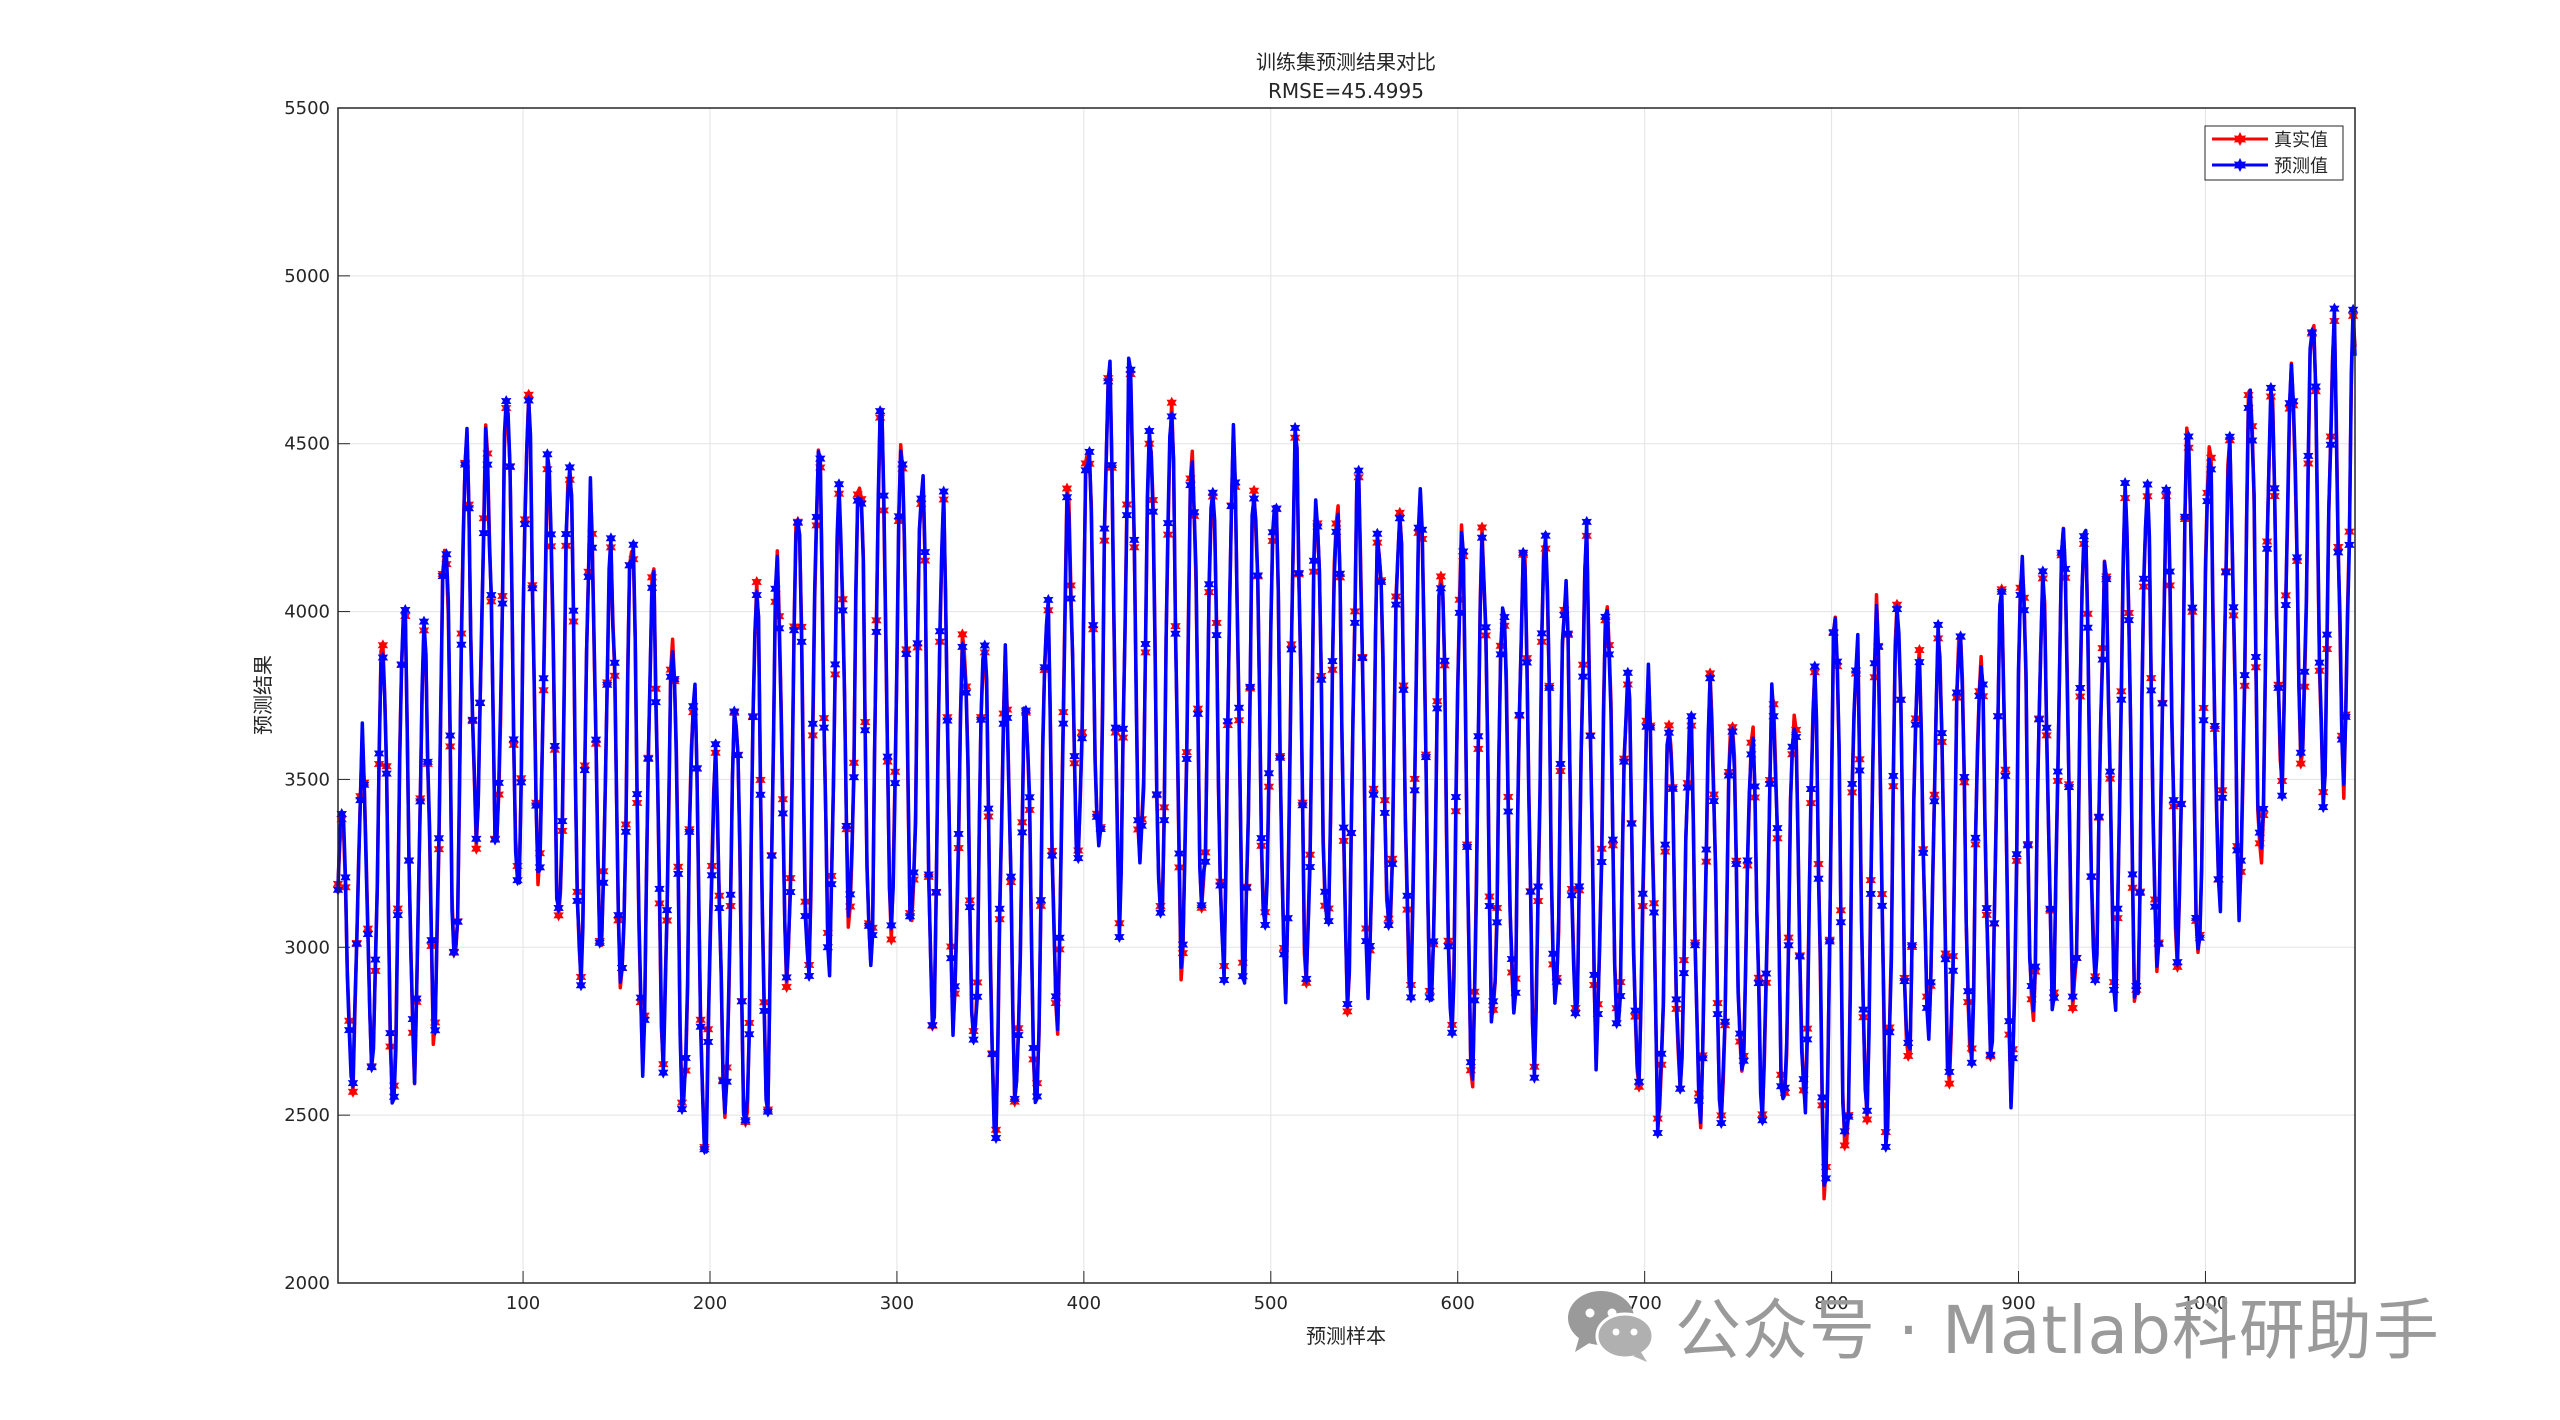  Describe the element at coordinates (1271, 1303) in the screenshot. I see `x-tick-label: 500` at that location.